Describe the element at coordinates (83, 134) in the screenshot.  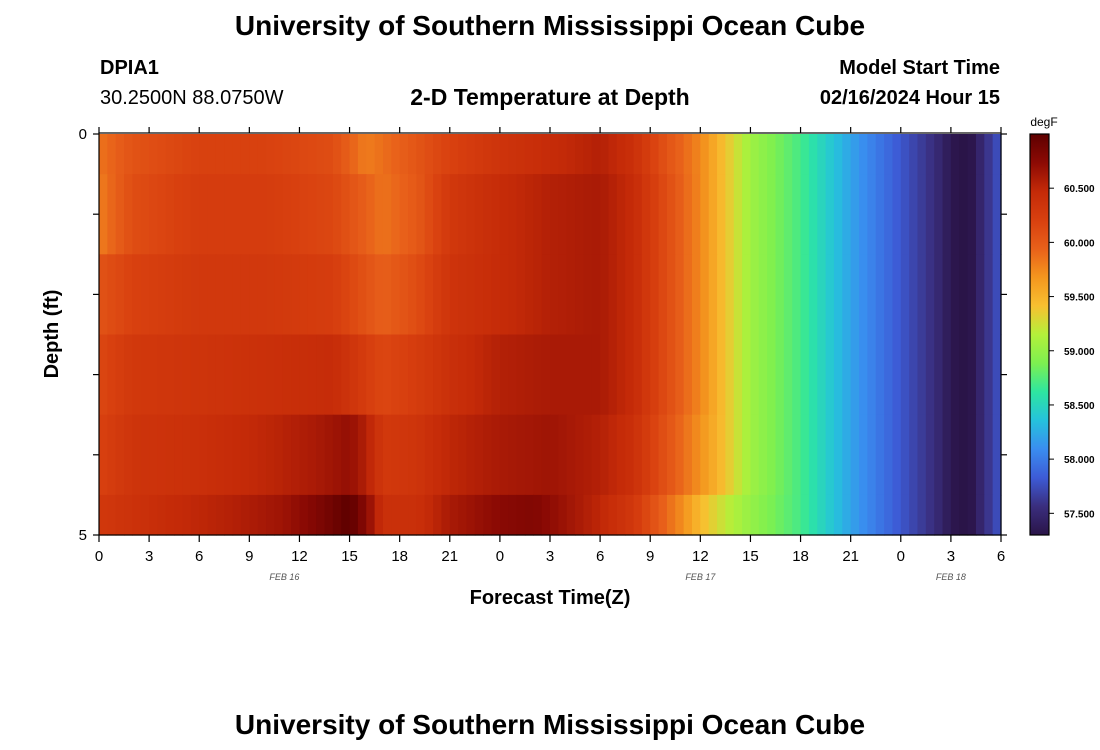
I see `y-tick-label: 0` at that location.